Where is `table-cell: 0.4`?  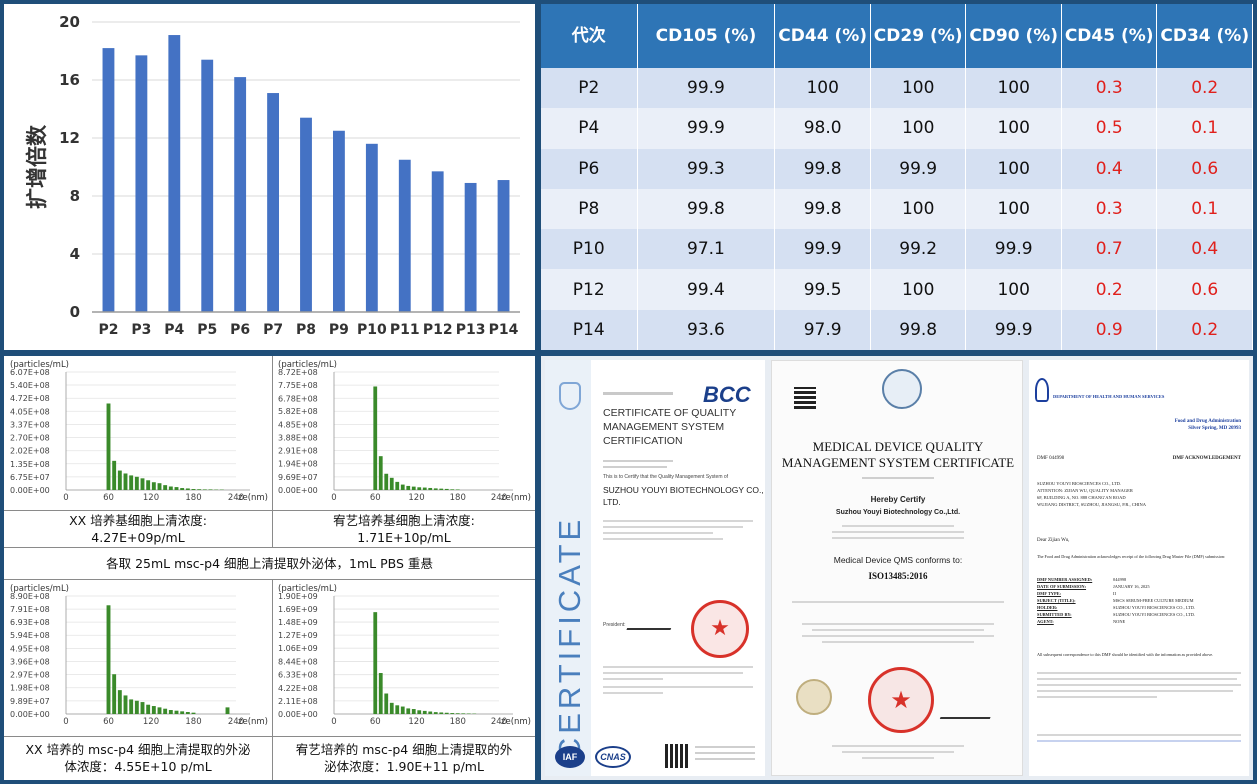
table-cell: 0.4 is located at coordinates (1109, 168).